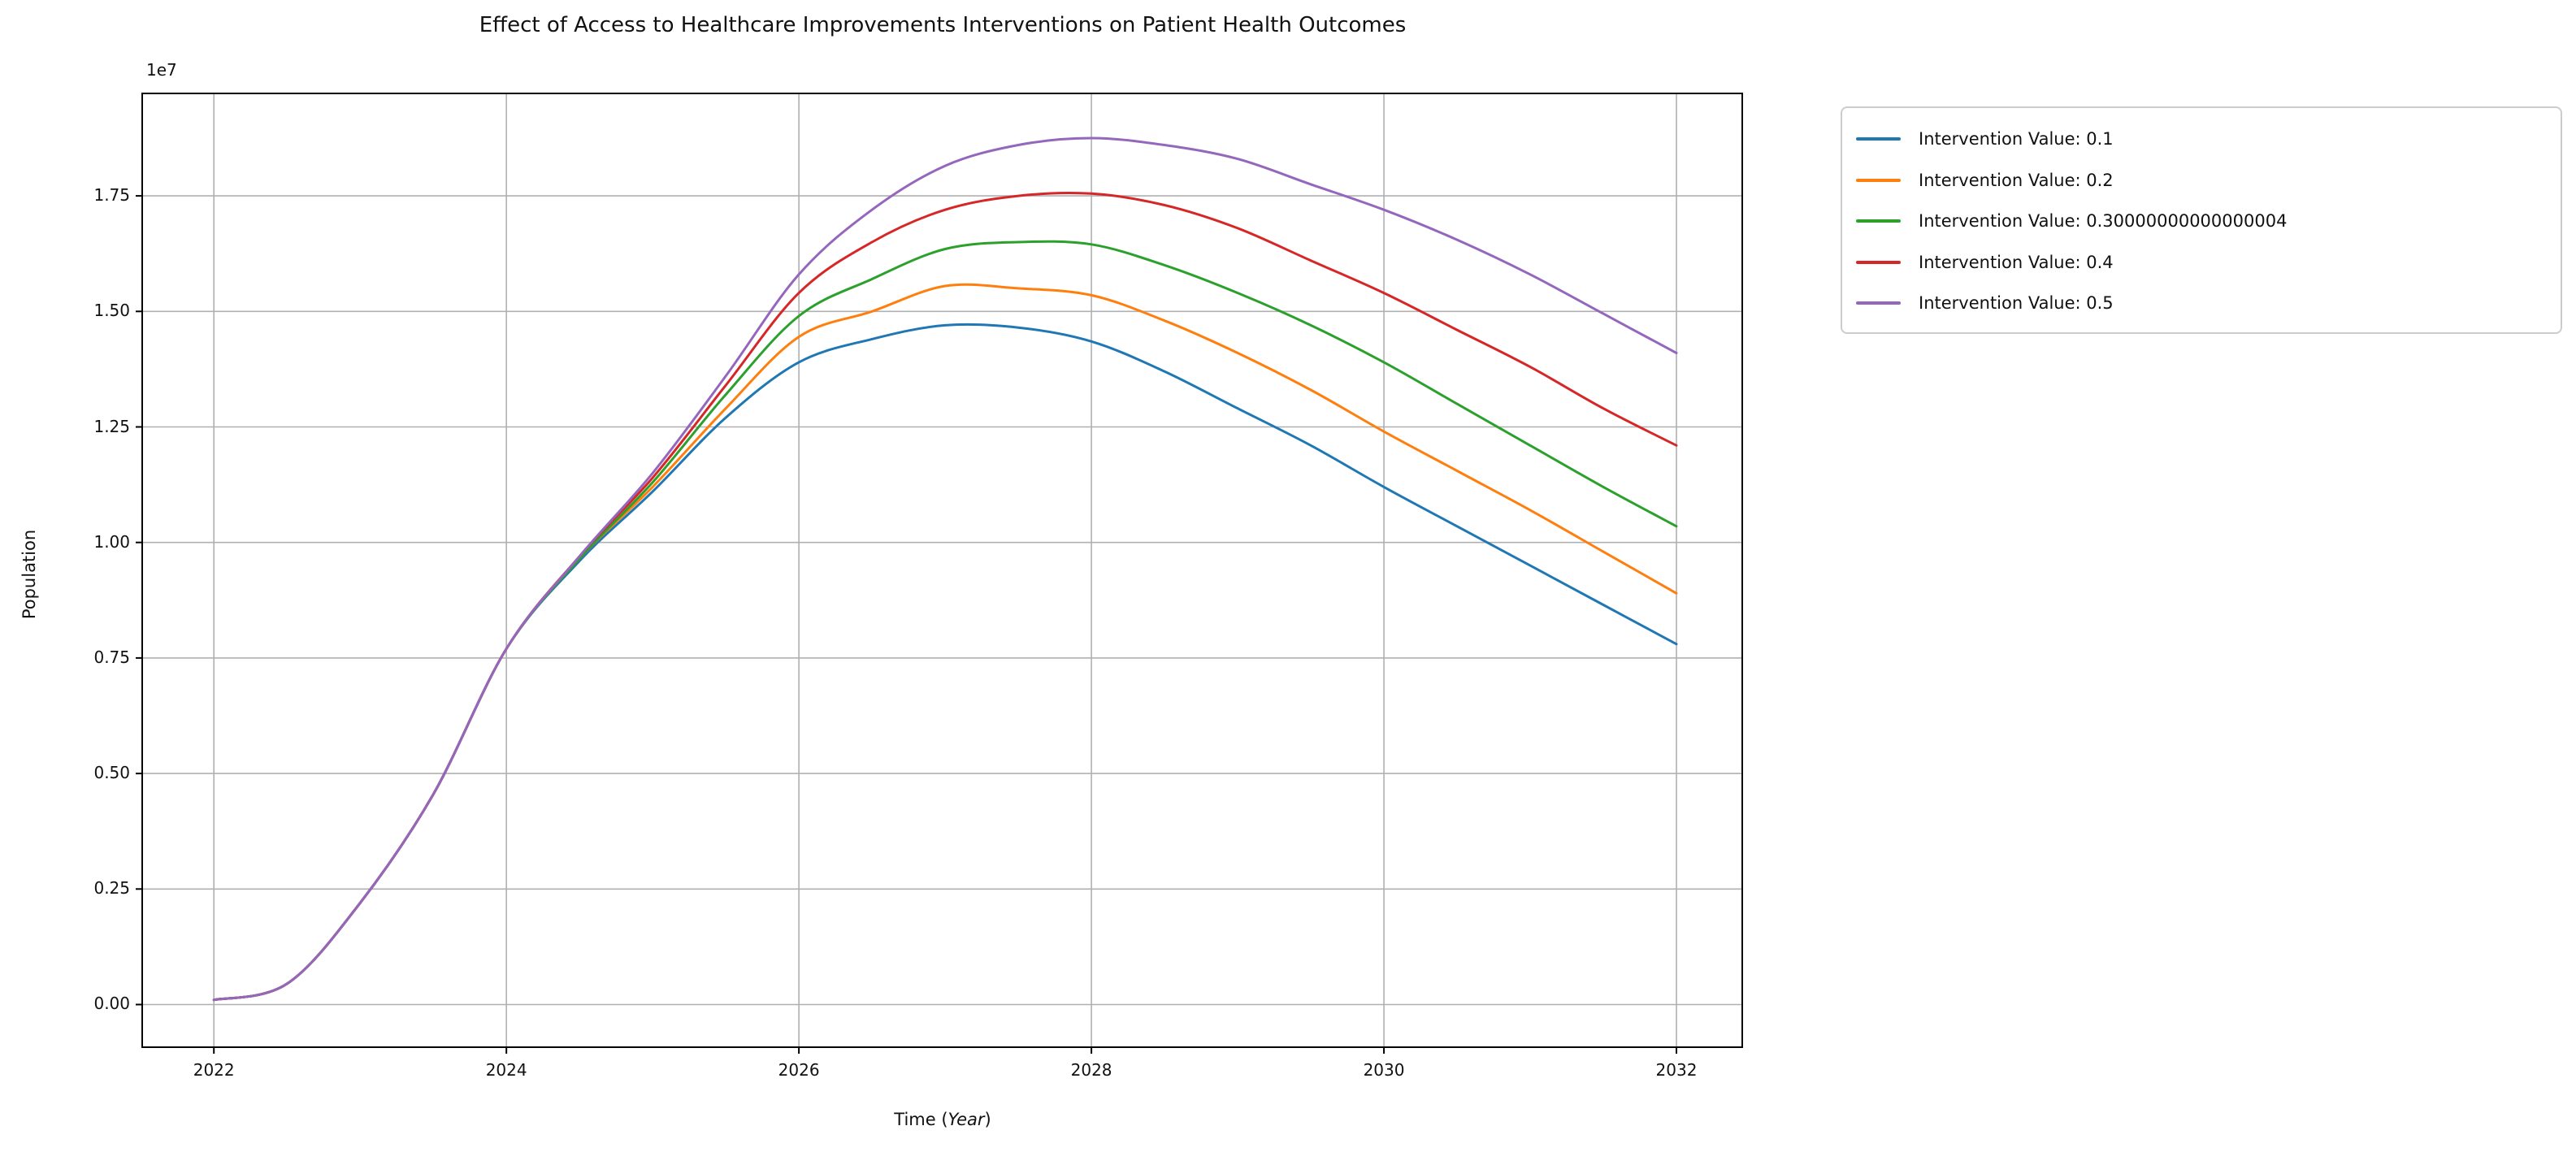  I want to click on legend-item: Intervention Value: 0.5, so click(2201, 303).